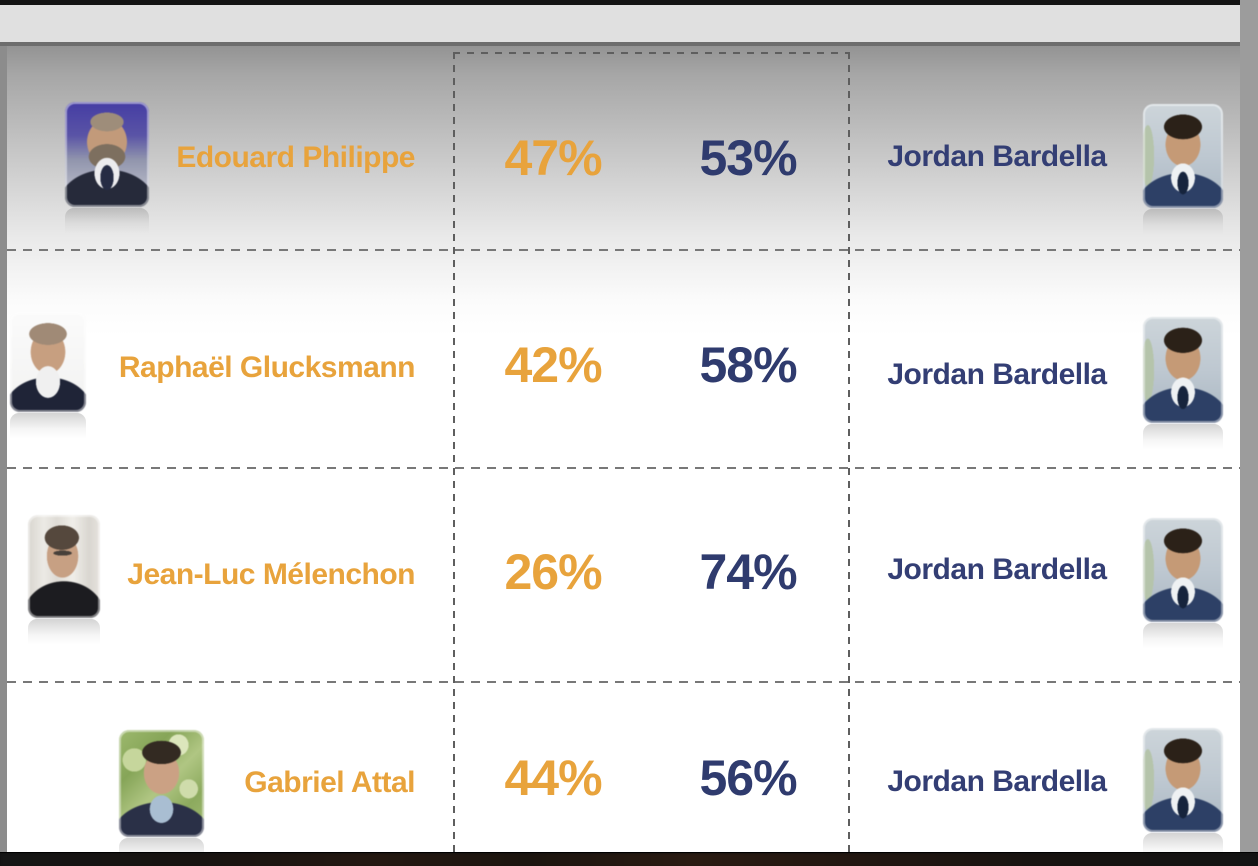 The height and width of the screenshot is (866, 1258). What do you see at coordinates (267, 367) in the screenshot?
I see `challenger-name: Raphaël Glucksmann` at bounding box center [267, 367].